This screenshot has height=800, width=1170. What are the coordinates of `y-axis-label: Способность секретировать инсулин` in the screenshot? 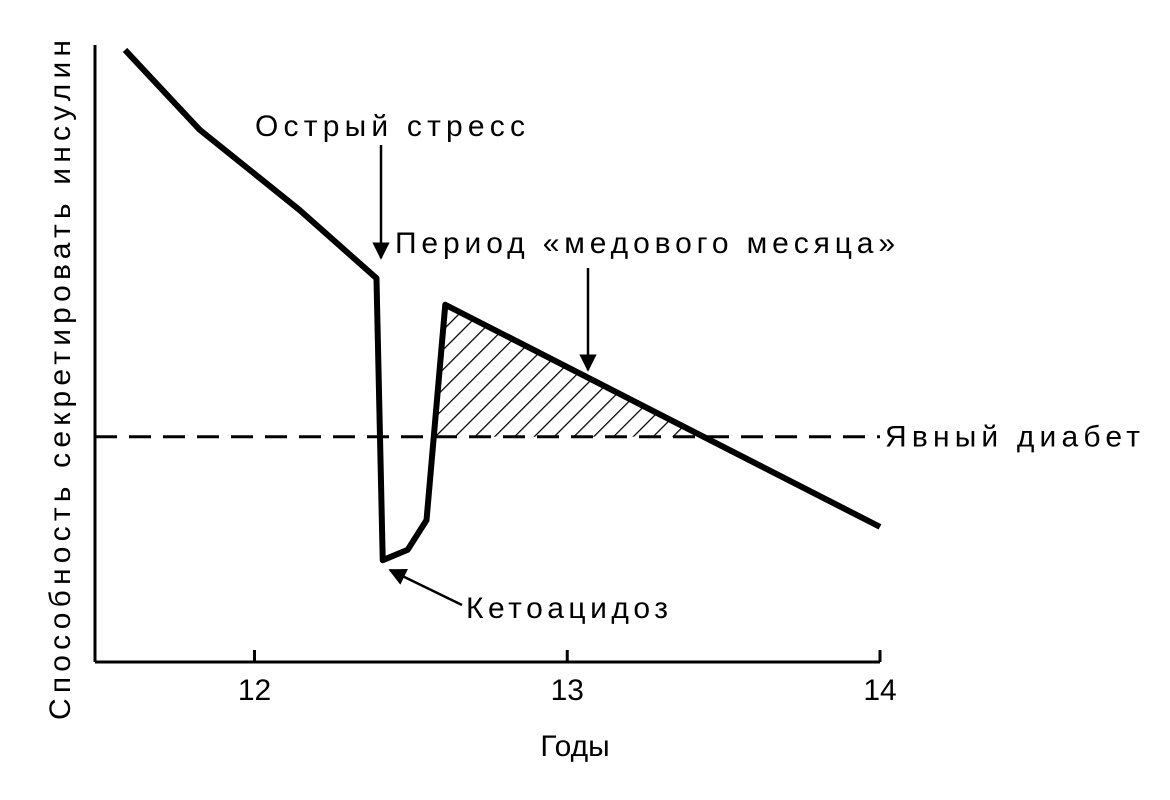 It's located at (60, 380).